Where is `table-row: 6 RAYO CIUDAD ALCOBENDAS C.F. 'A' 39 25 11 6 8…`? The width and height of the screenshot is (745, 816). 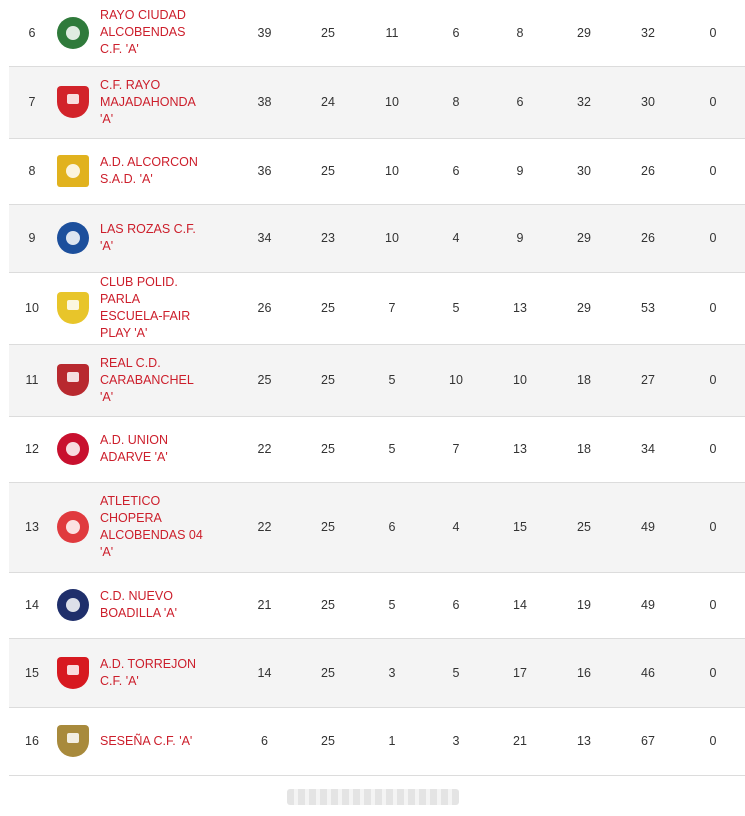
table-row: 6 RAYO CIUDAD ALCOBENDAS C.F. 'A' 39 25 11 6 8… is located at coordinates (377, 33).